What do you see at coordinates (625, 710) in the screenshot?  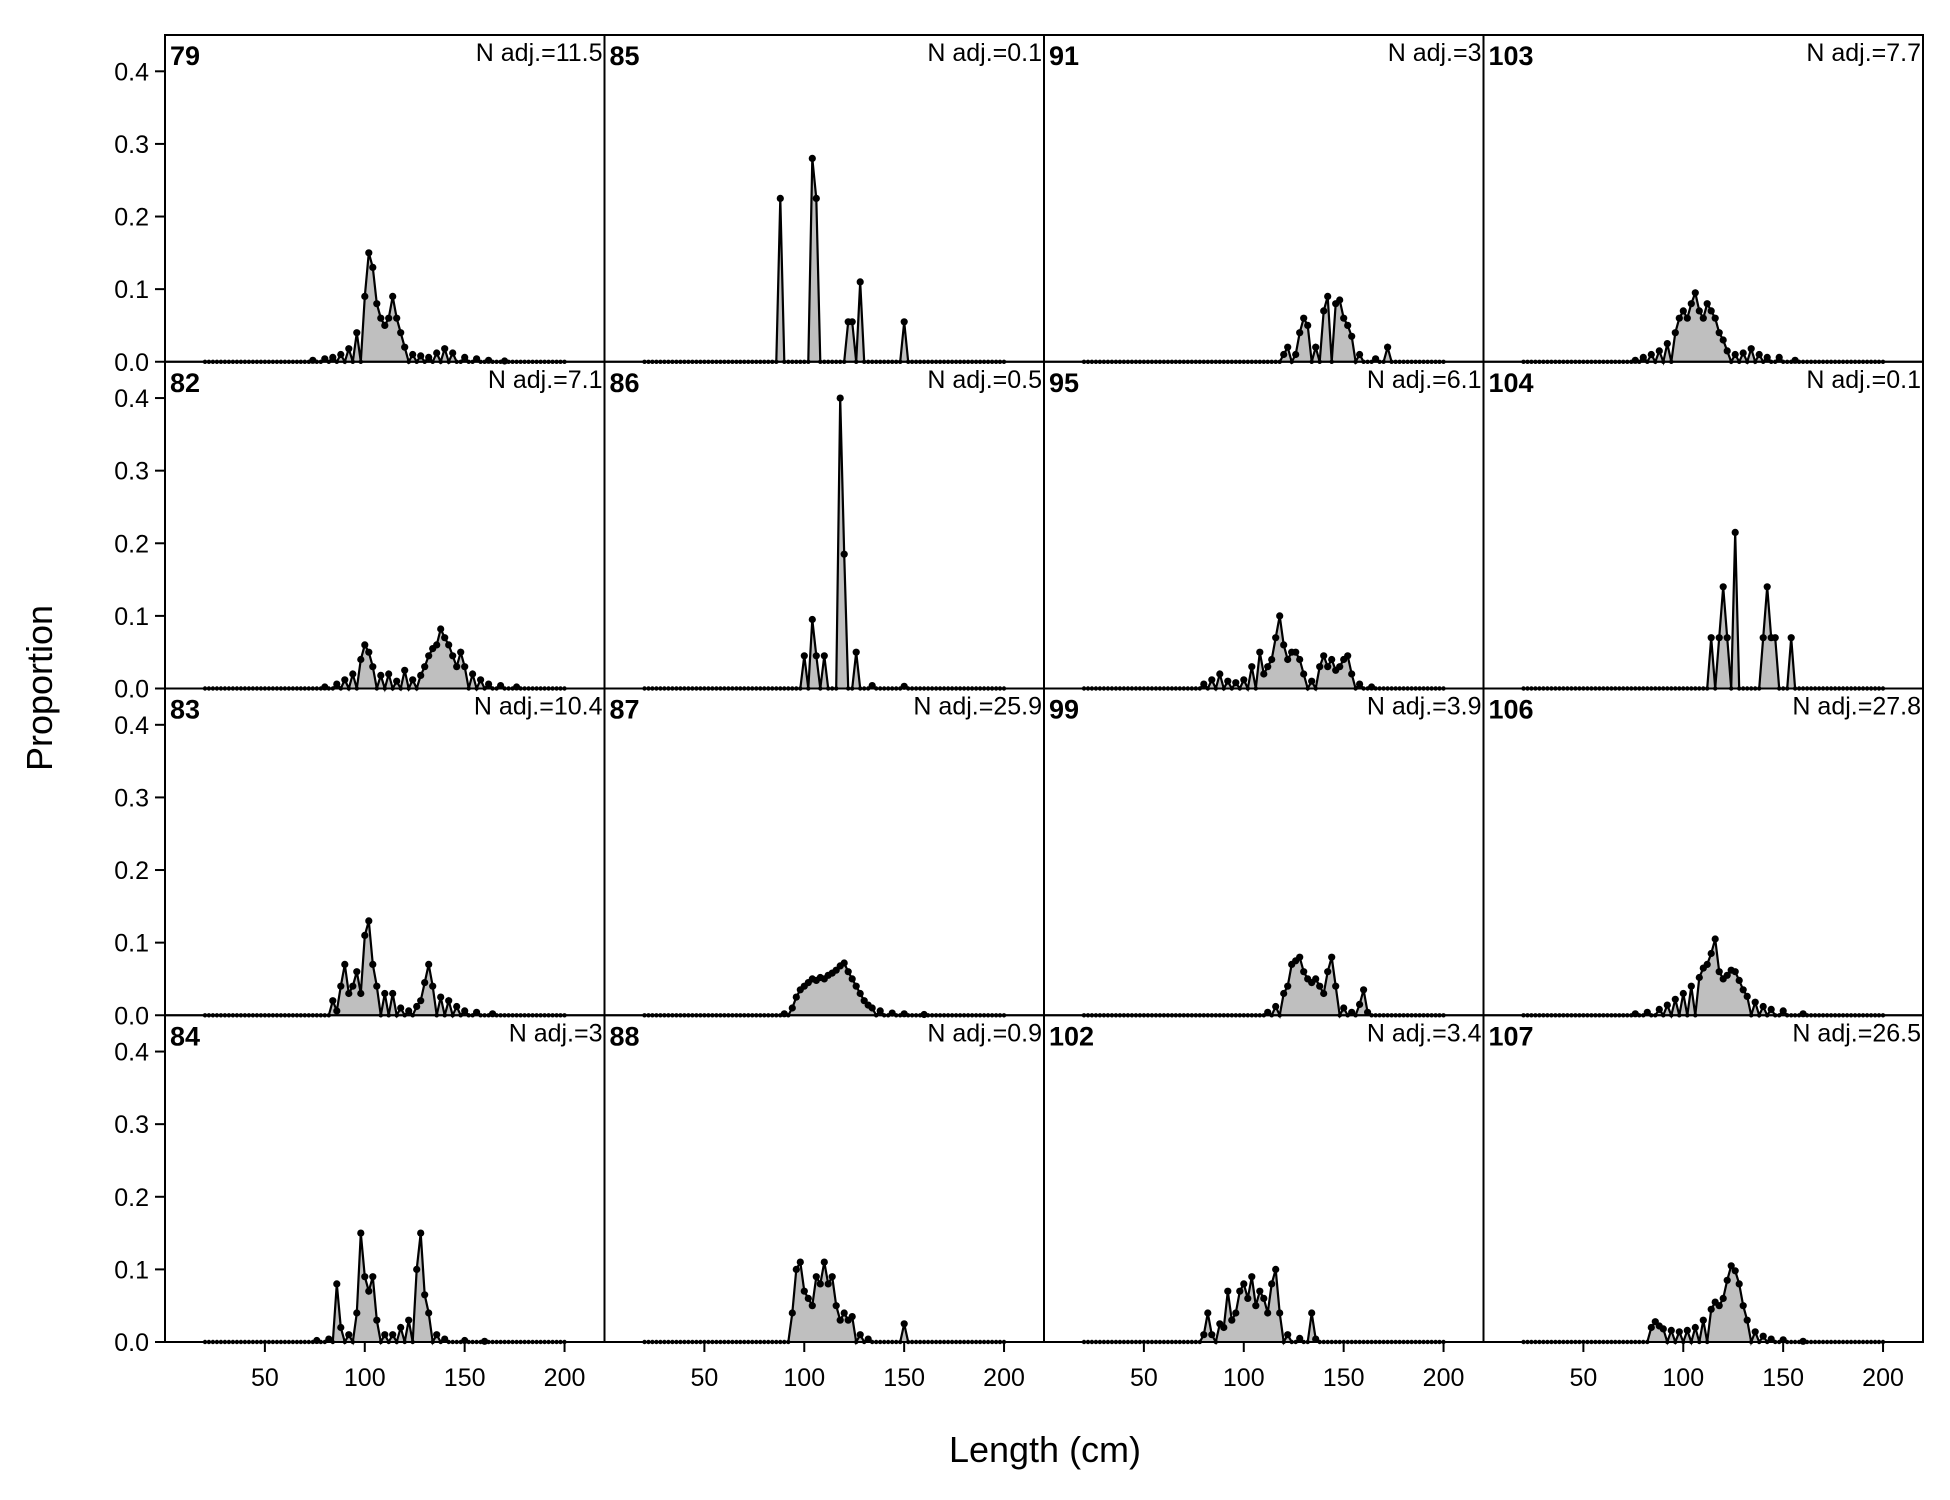 I see `panel-id-label: 87` at bounding box center [625, 710].